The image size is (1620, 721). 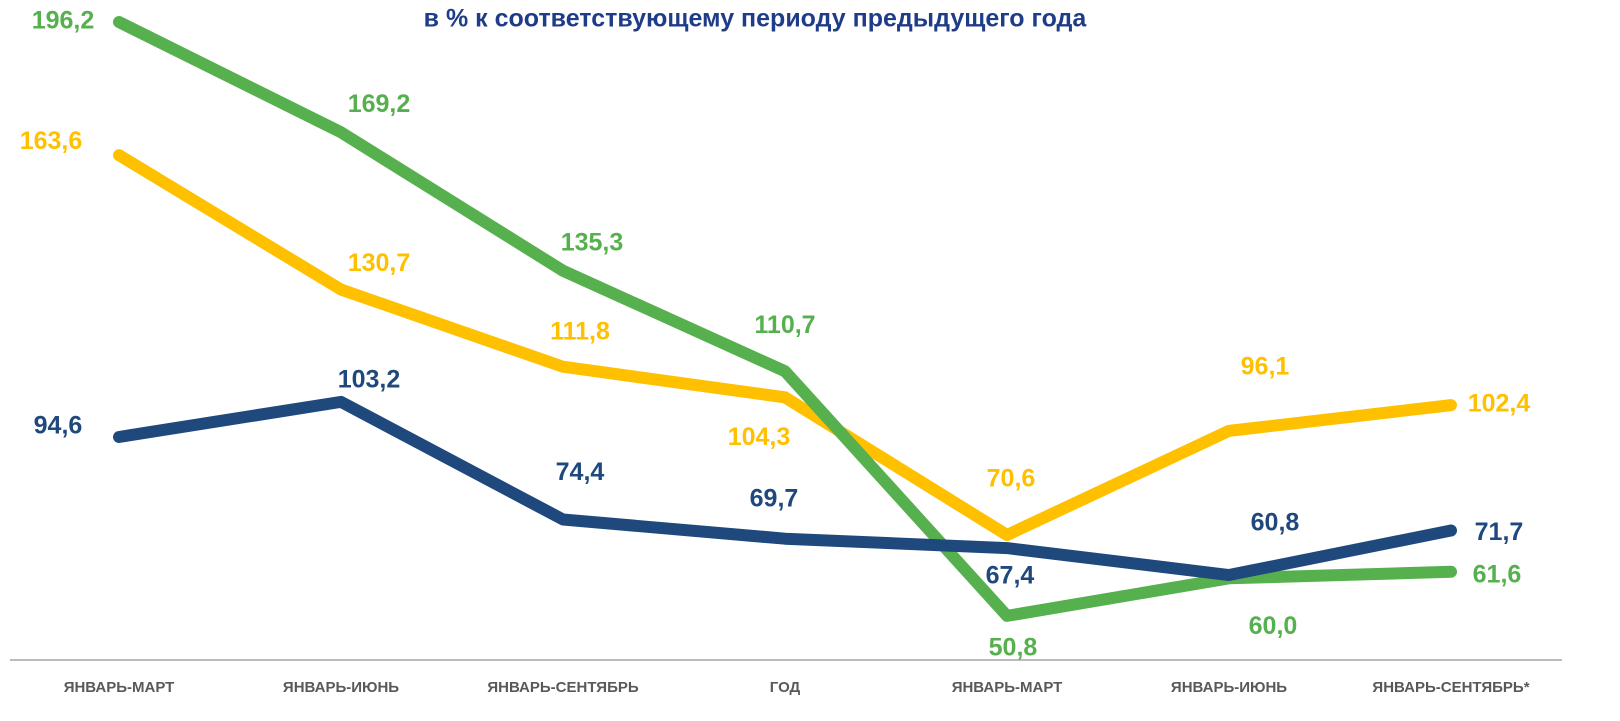 What do you see at coordinates (785, 687) in the screenshot?
I see `x-tick-label: ГОД` at bounding box center [785, 687].